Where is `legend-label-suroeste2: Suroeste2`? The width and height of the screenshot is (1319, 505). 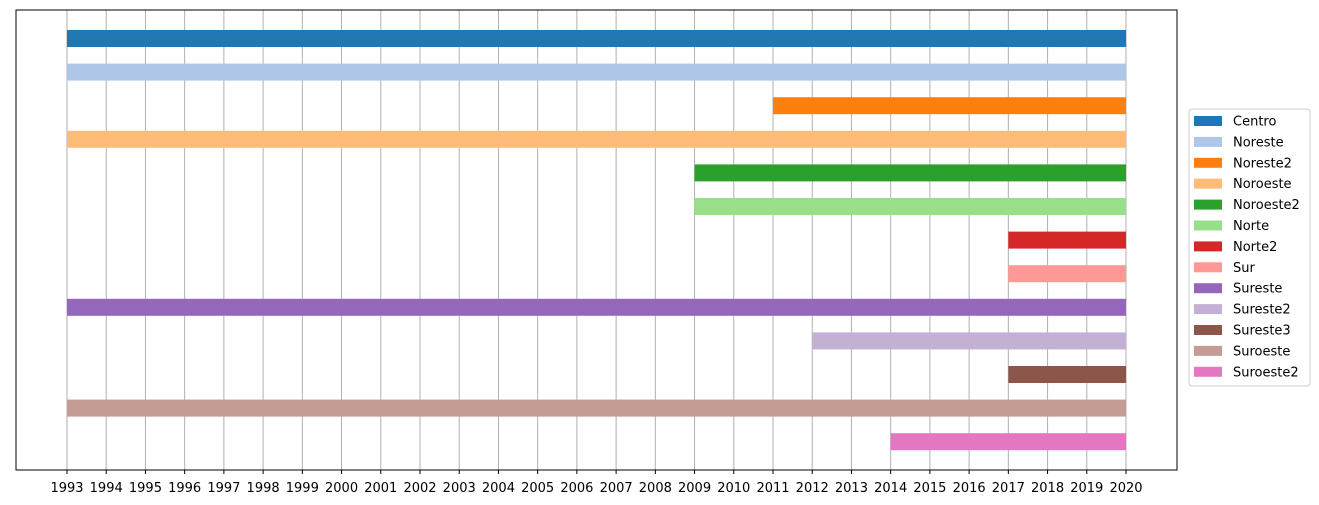 legend-label-suroeste2: Suroeste2 is located at coordinates (1266, 372).